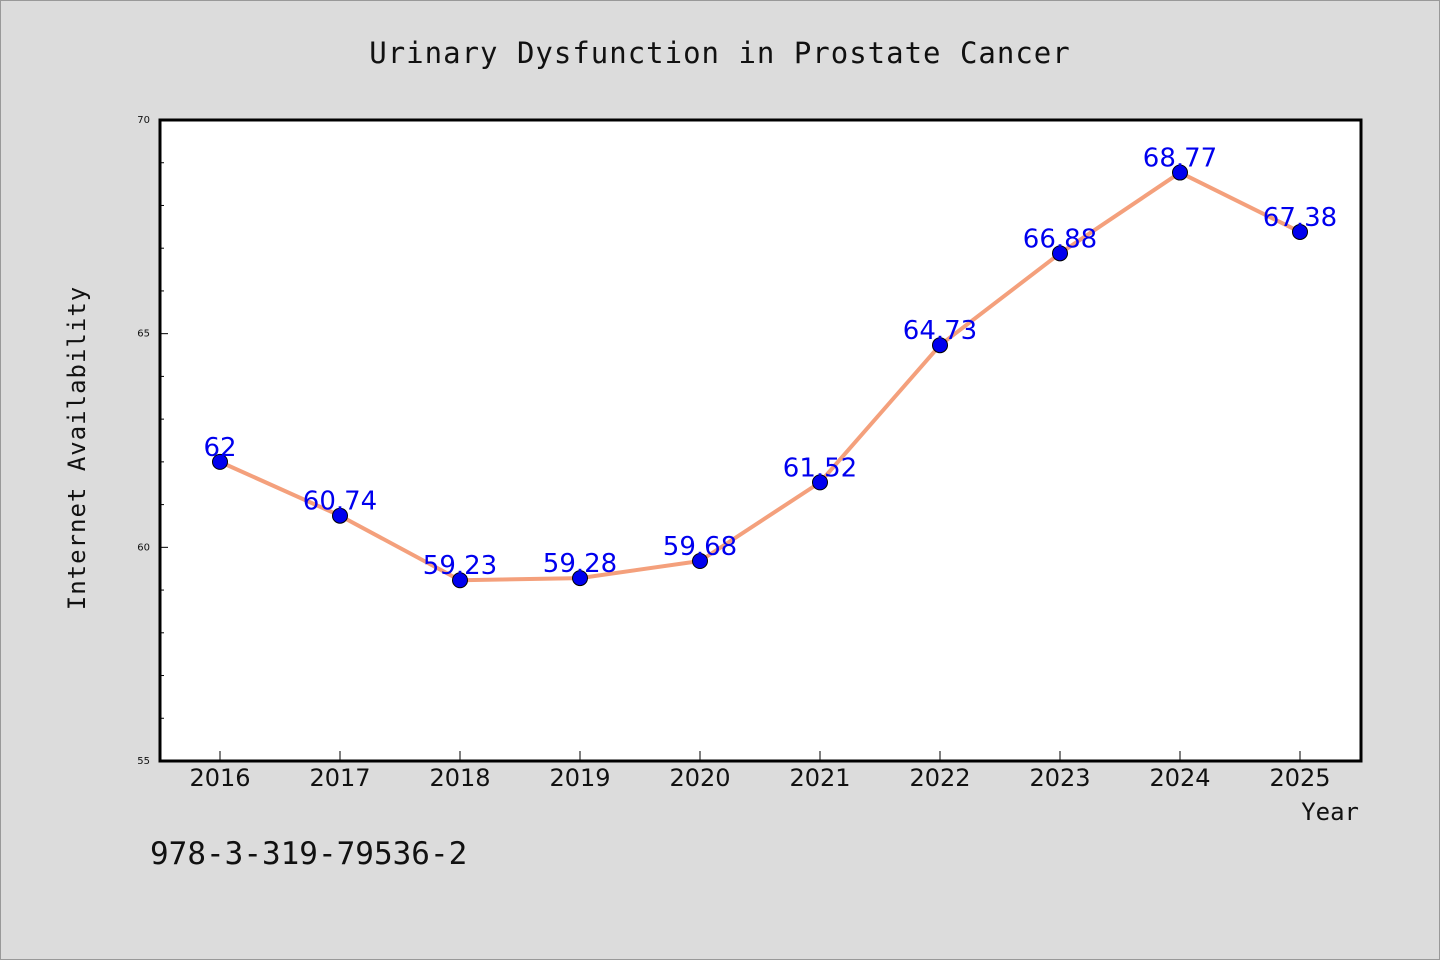  Describe the element at coordinates (308, 854) in the screenshot. I see `isbn-footer: 978-3-319-79536-2` at that location.